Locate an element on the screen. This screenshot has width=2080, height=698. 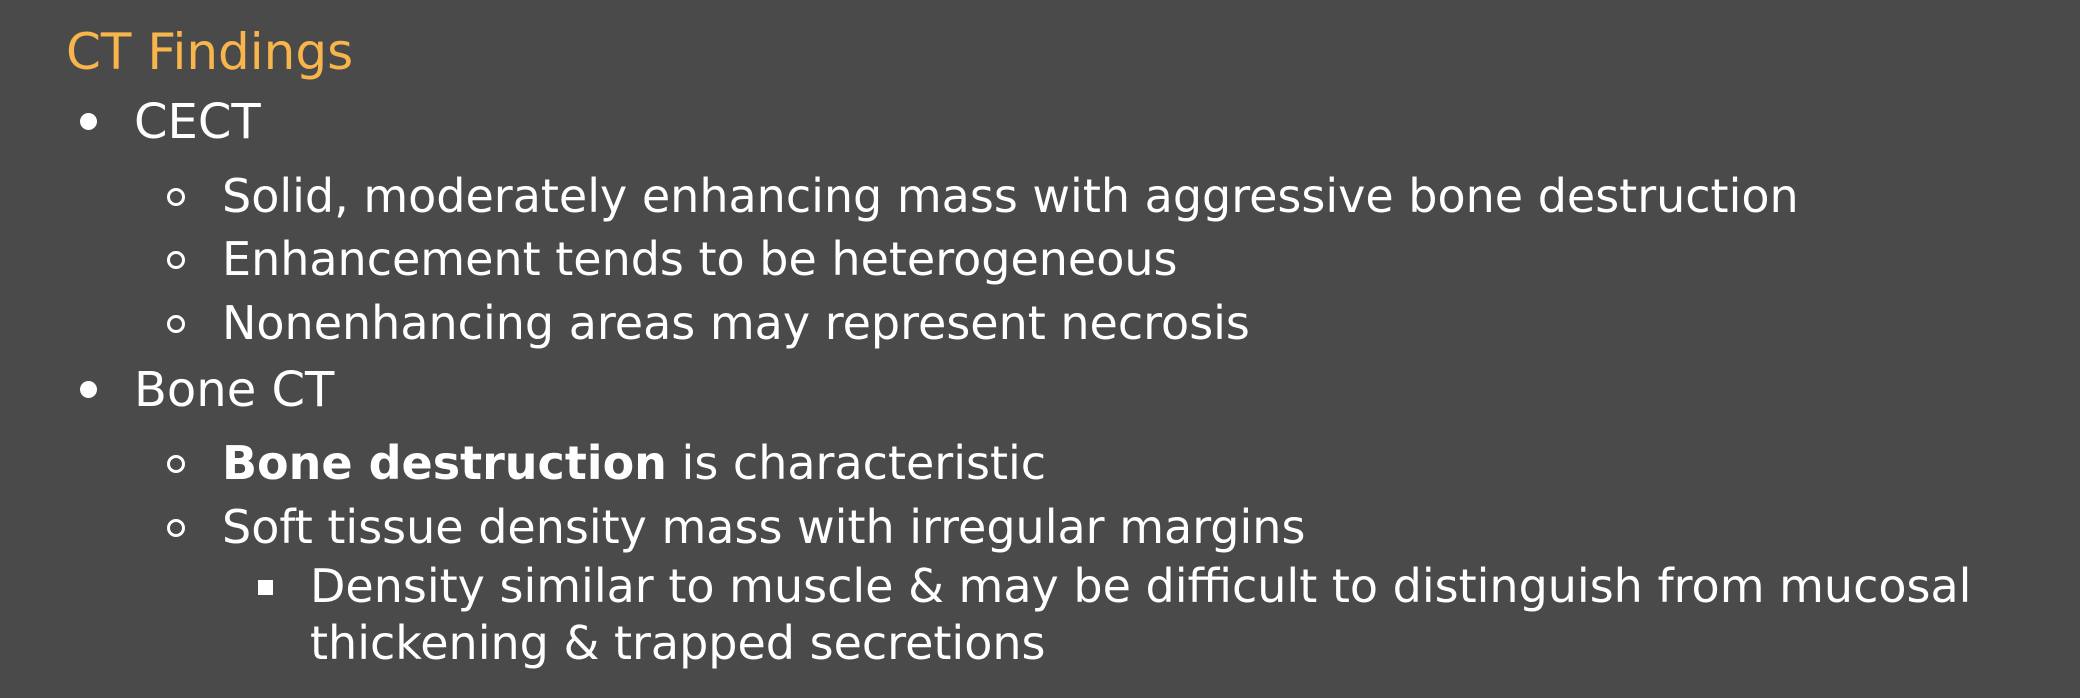
list-item: Bone destruction is characteristic is located at coordinates (634, 463).